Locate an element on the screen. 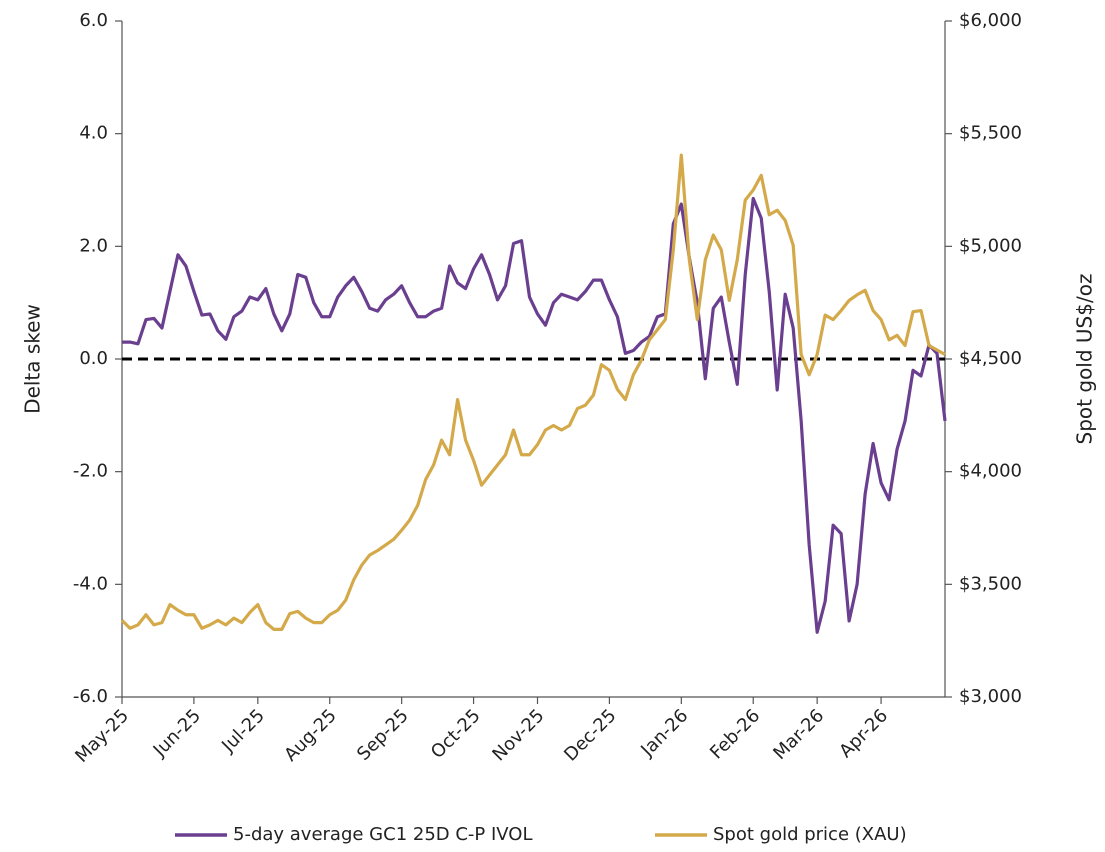 Image resolution: width=1105 pixels, height=852 pixels. y-tick-label: 4.0 is located at coordinates (93, 133).